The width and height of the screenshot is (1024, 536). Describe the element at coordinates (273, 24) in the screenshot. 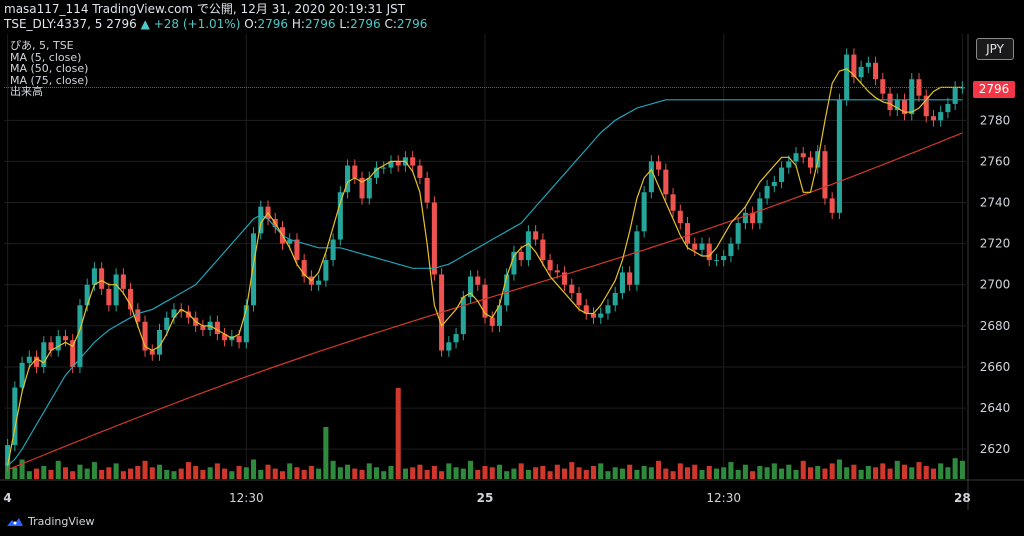

I see `open-value: 2796` at that location.